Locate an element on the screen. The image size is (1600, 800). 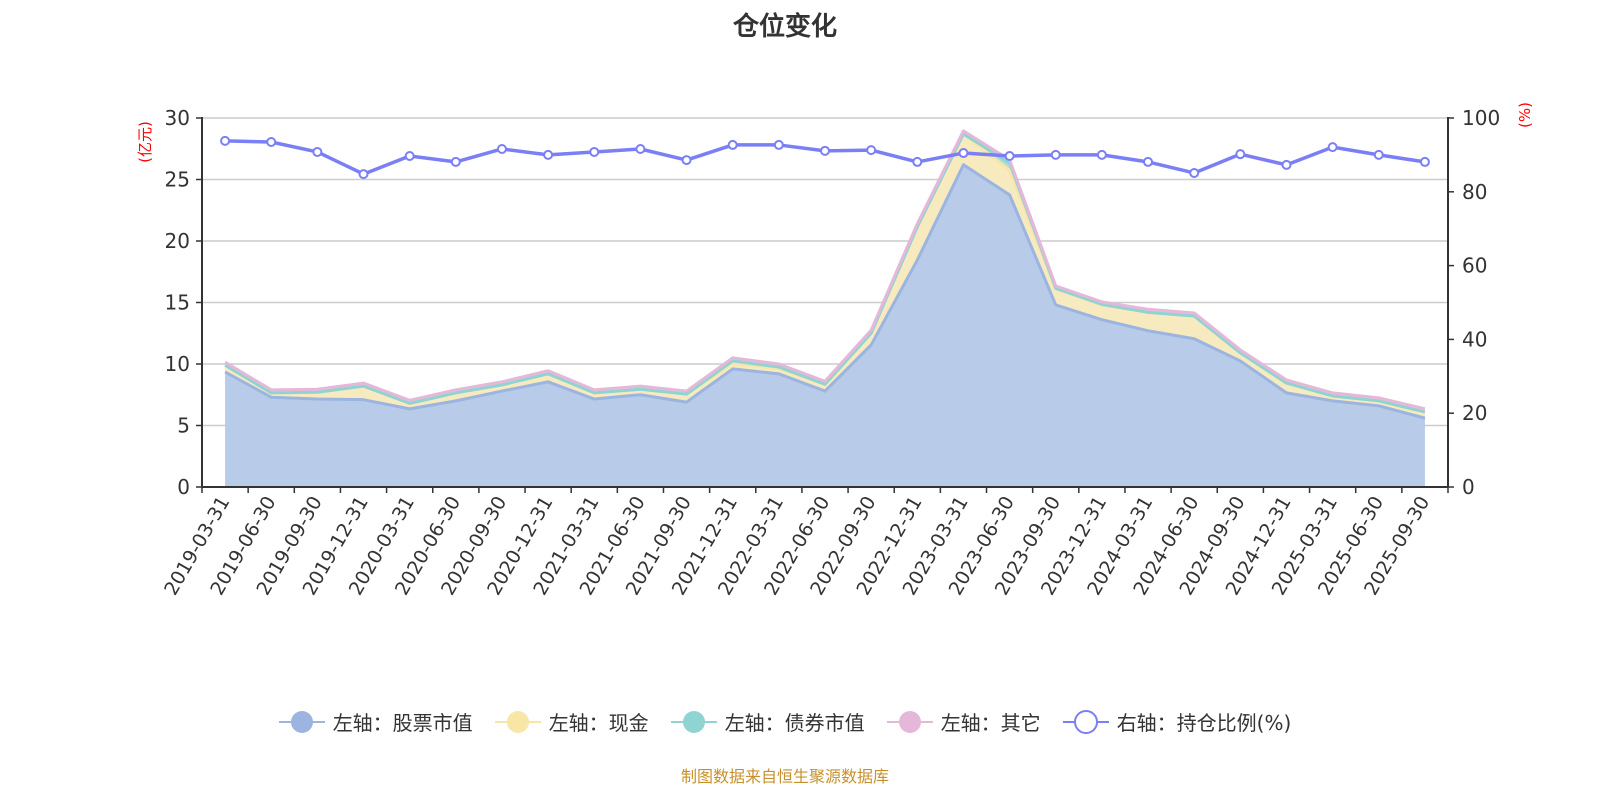
legend-label: 右轴：持仓比例(%) is located at coordinates (1204, 723).